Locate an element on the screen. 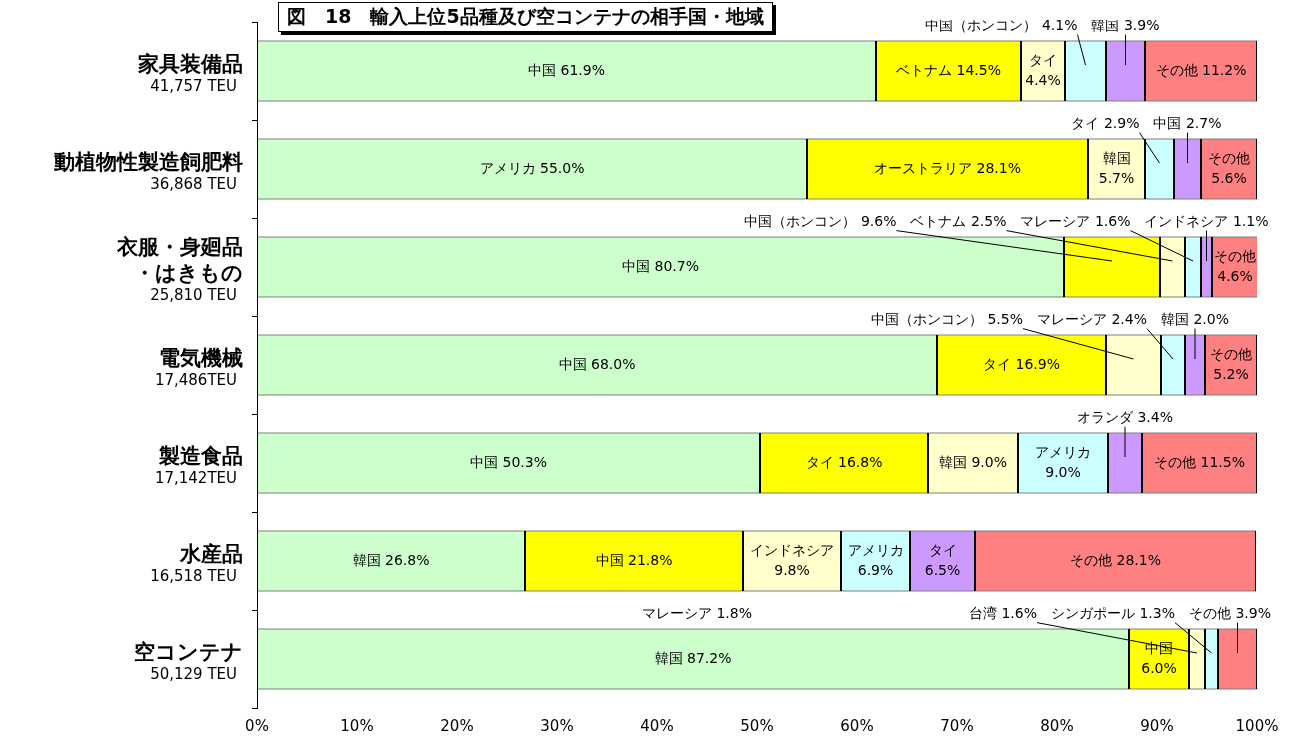  data-label: アメリカ 55.0% is located at coordinates (532, 167).